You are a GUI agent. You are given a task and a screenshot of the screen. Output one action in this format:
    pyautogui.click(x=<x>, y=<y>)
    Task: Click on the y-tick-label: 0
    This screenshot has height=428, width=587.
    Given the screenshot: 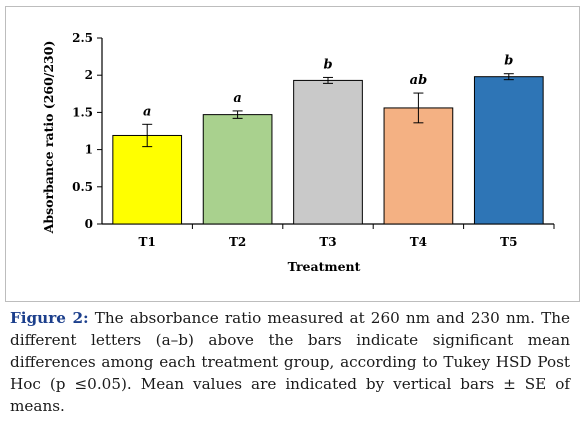 What is the action you would take?
    pyautogui.click(x=89, y=224)
    